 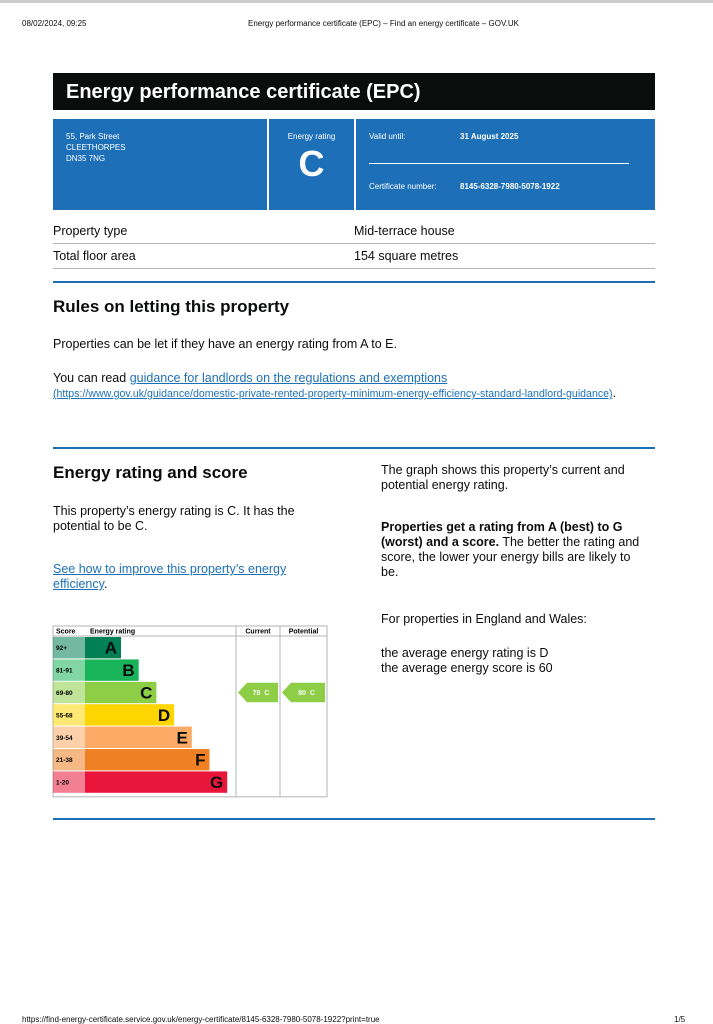 I want to click on band-letter: G, so click(x=216, y=782).